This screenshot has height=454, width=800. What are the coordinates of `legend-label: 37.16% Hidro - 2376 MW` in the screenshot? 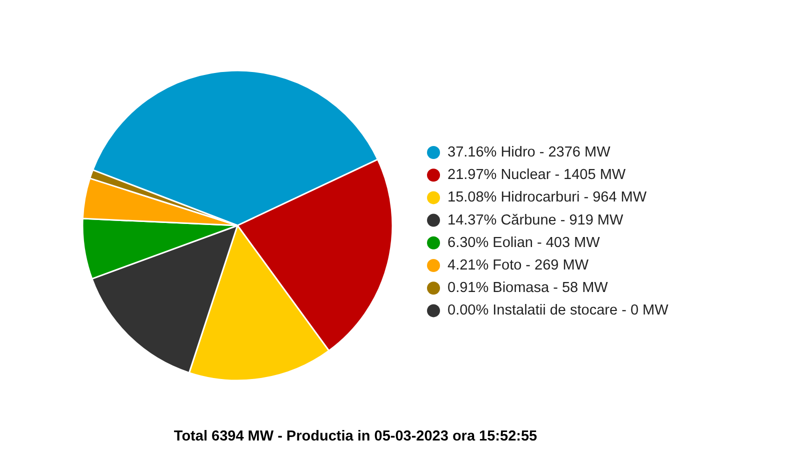 It's located at (529, 152).